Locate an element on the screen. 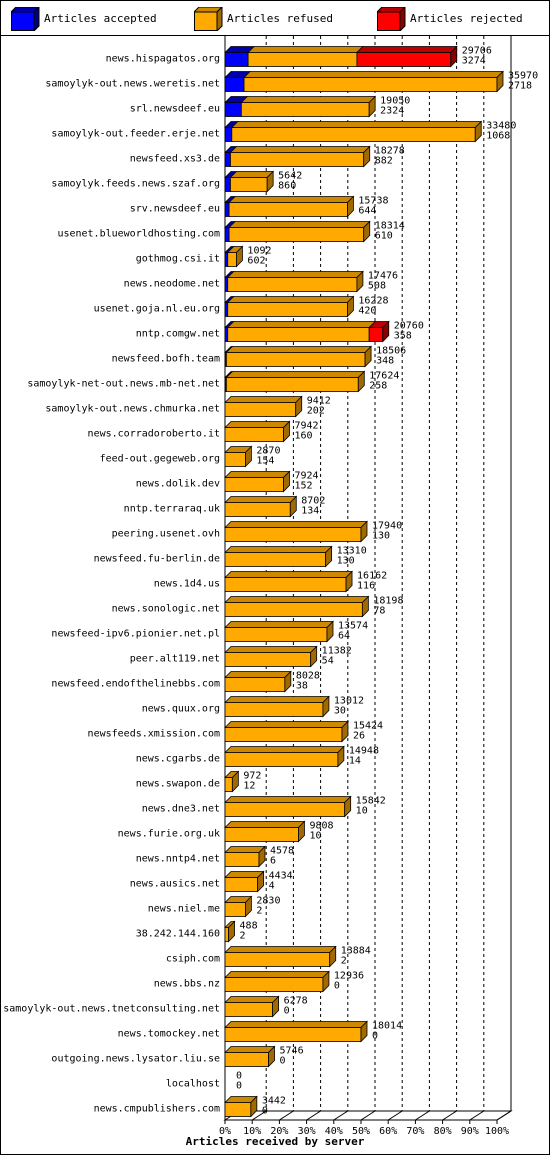  rejected-count-label: 64 is located at coordinates (344, 636).